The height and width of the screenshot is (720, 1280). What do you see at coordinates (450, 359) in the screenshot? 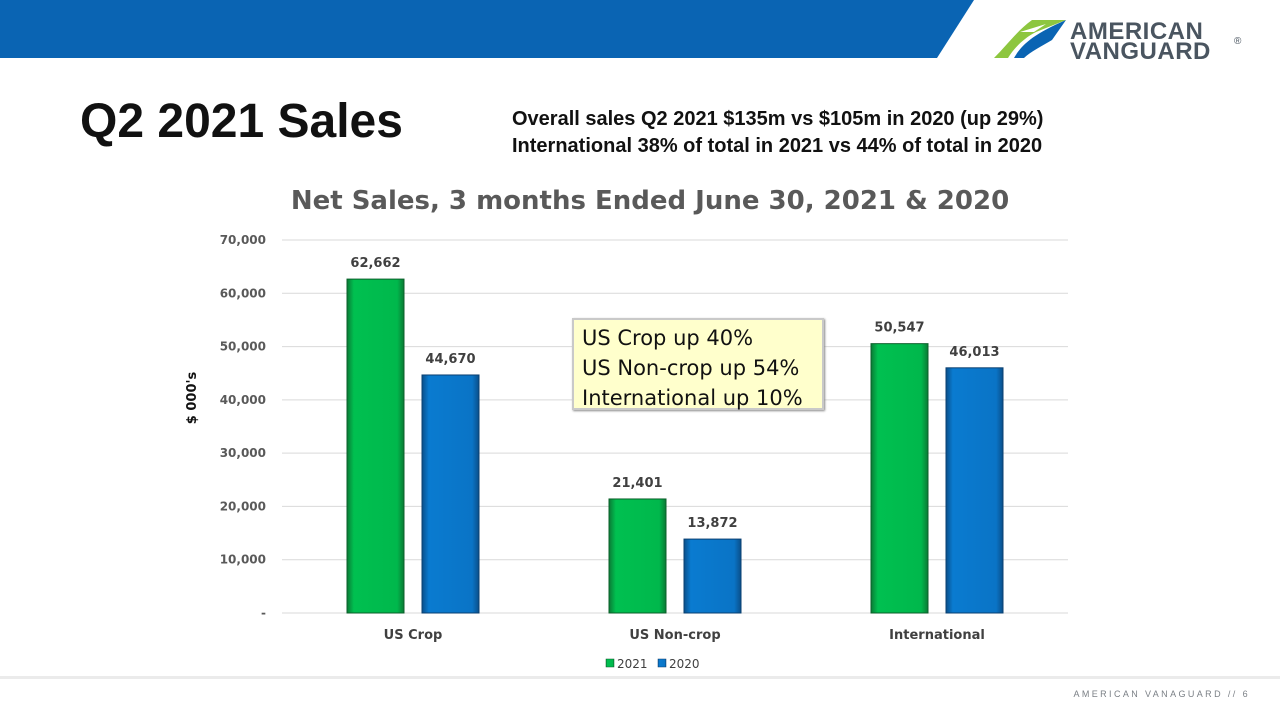
I see `data-label: 44,670` at bounding box center [450, 359].